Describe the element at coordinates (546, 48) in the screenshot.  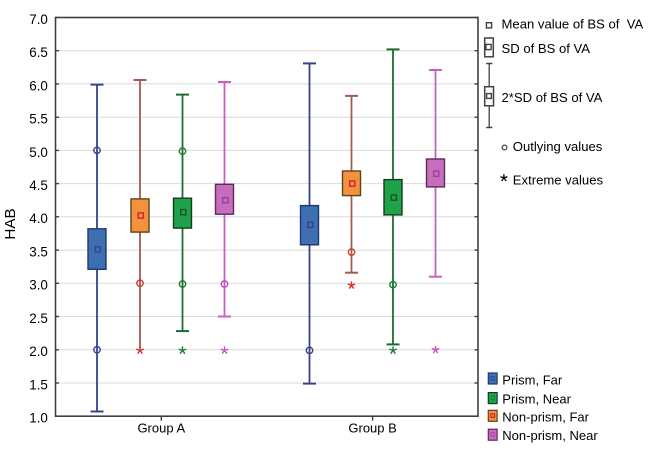
I see `svg-text: SD of BS of VA` at that location.